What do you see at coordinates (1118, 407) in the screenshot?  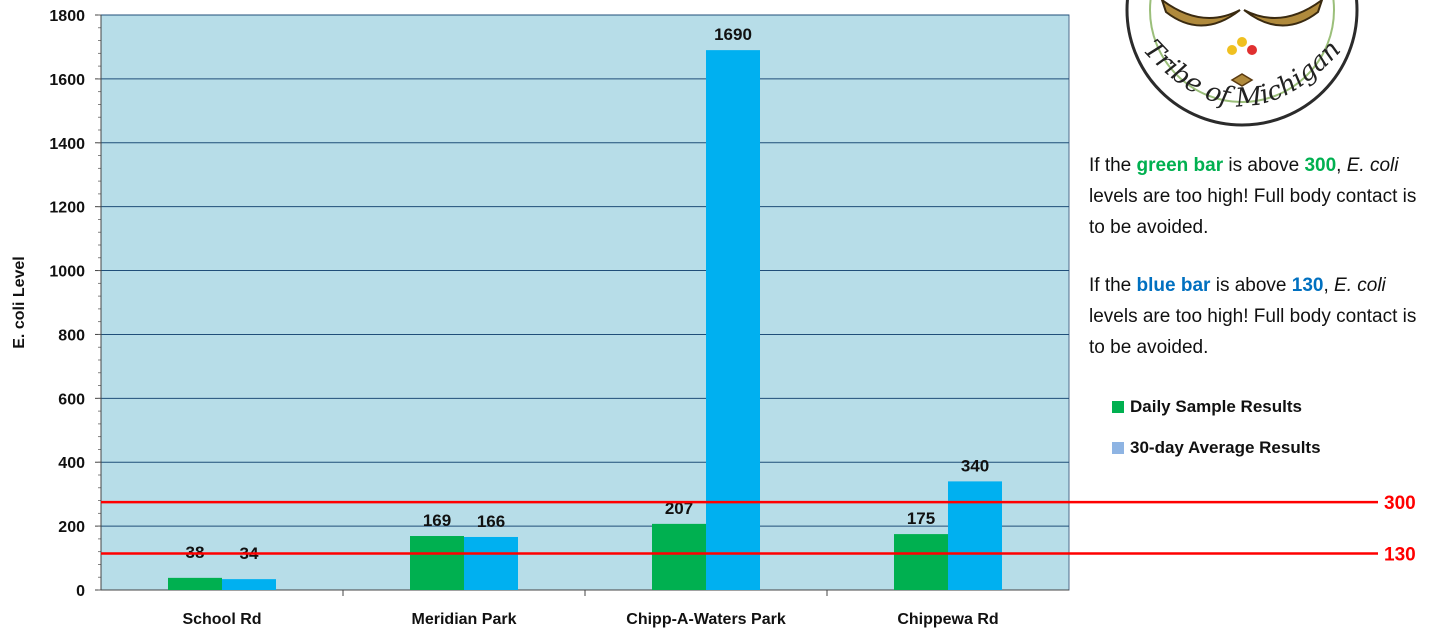 I see `legend-swatch-daily` at bounding box center [1118, 407].